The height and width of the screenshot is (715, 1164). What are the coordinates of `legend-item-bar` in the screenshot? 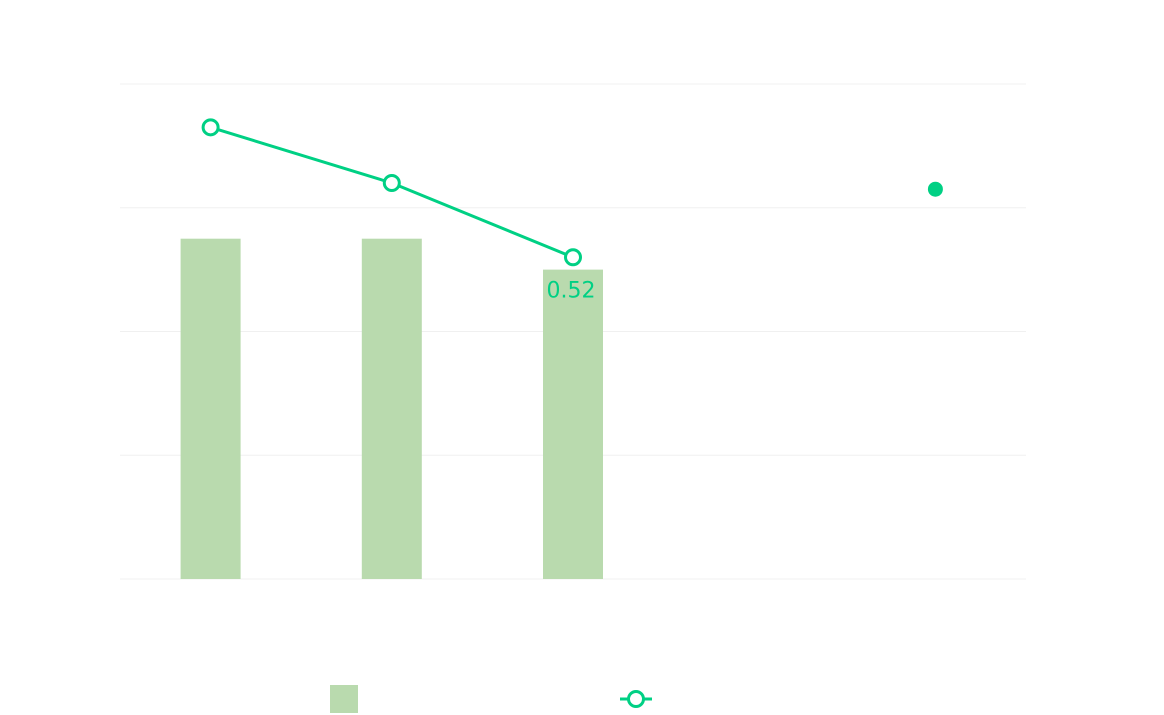 It's located at (348, 699).